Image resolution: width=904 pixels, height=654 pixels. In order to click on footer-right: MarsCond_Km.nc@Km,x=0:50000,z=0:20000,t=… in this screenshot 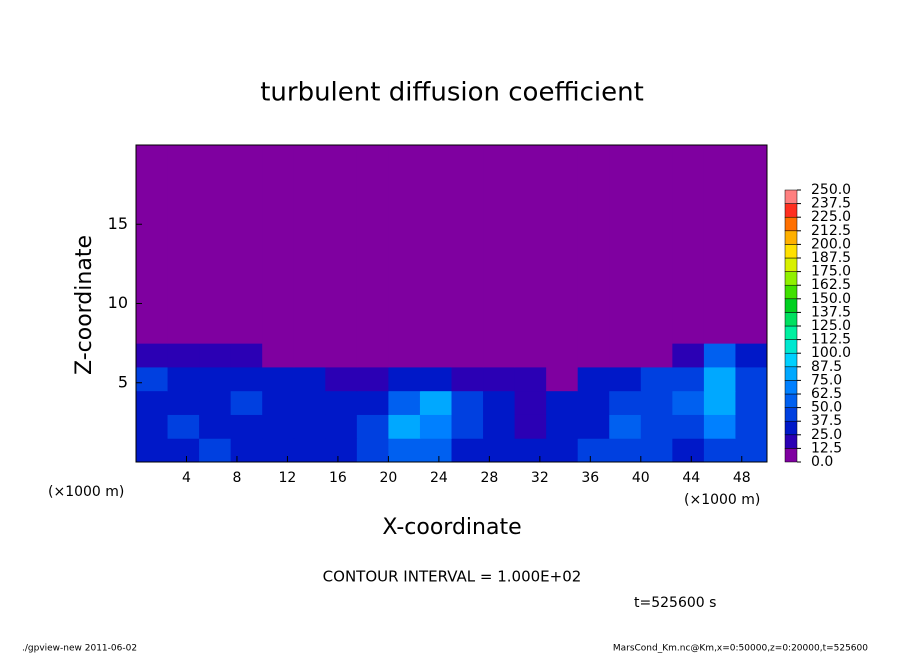, I will do `click(740, 649)`.